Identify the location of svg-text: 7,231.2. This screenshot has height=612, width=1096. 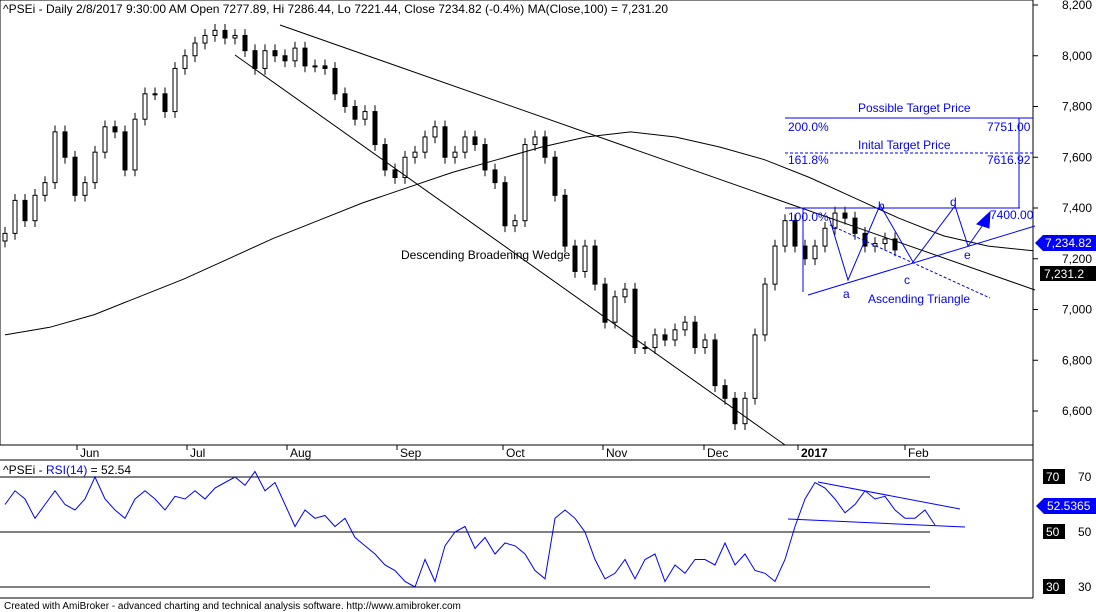
(1064, 274).